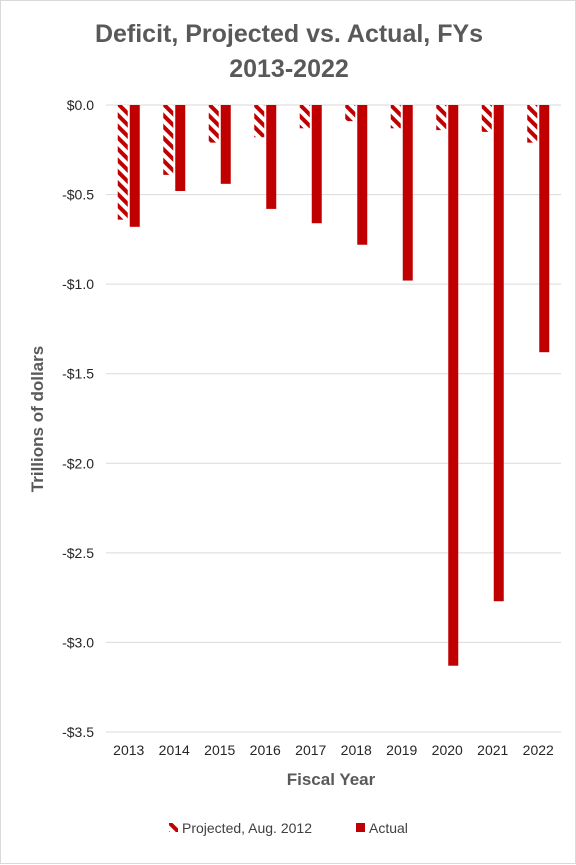 This screenshot has width=576, height=865. I want to click on legend: Projected, Aug. 2012 Actual, so click(288, 828).